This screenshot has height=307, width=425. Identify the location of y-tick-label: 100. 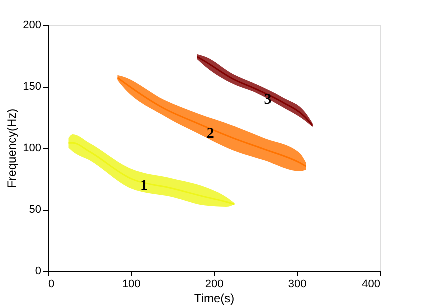
(32, 148).